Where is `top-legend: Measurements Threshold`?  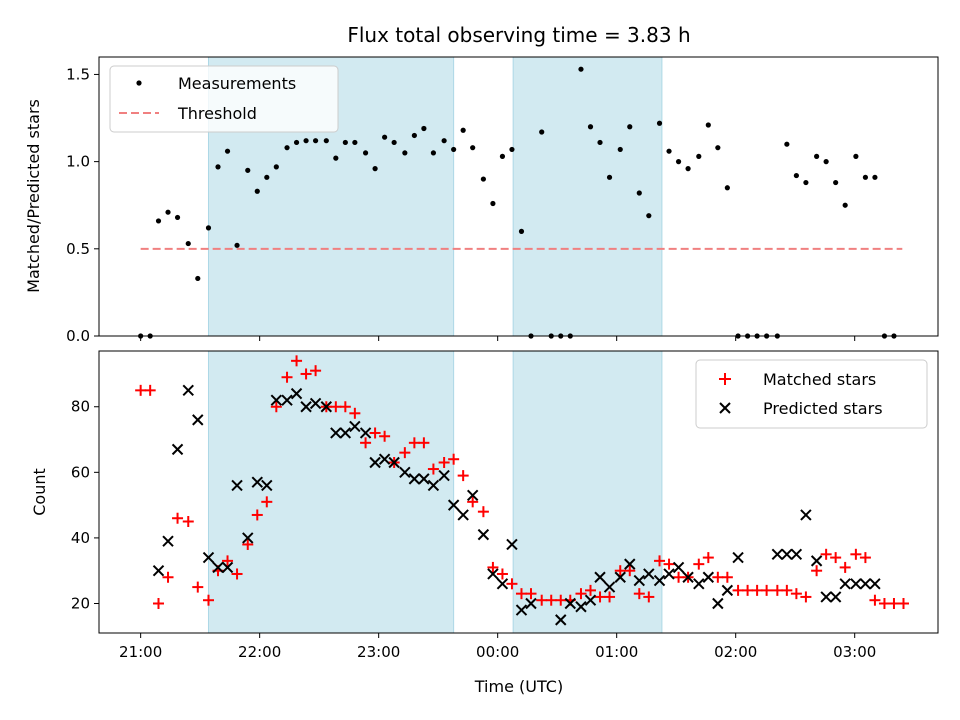 top-legend: Measurements Threshold is located at coordinates (224, 99).